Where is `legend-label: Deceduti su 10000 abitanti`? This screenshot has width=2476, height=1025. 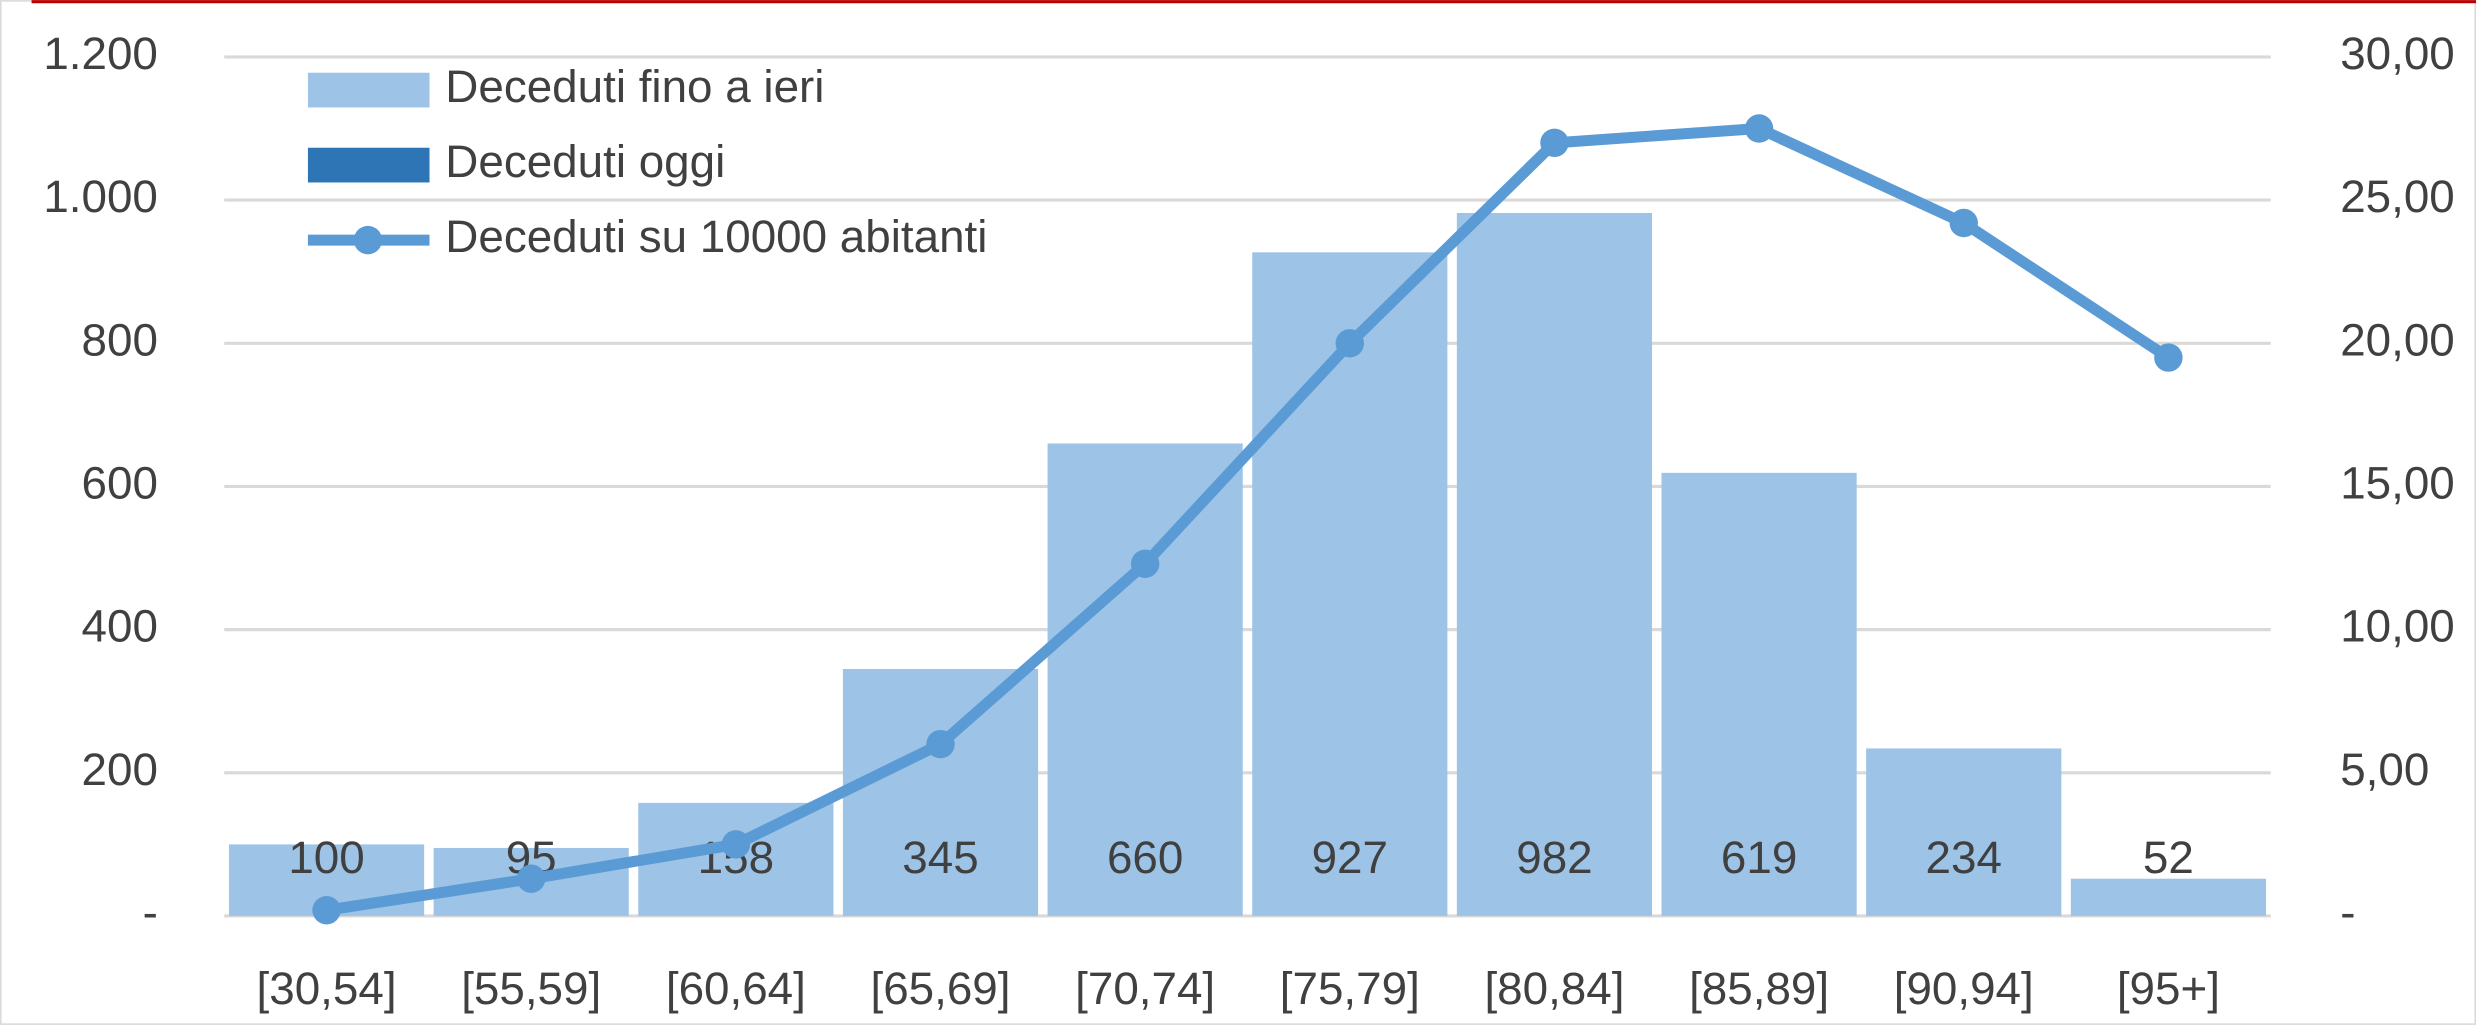 legend-label: Deceduti su 10000 abitanti is located at coordinates (716, 236).